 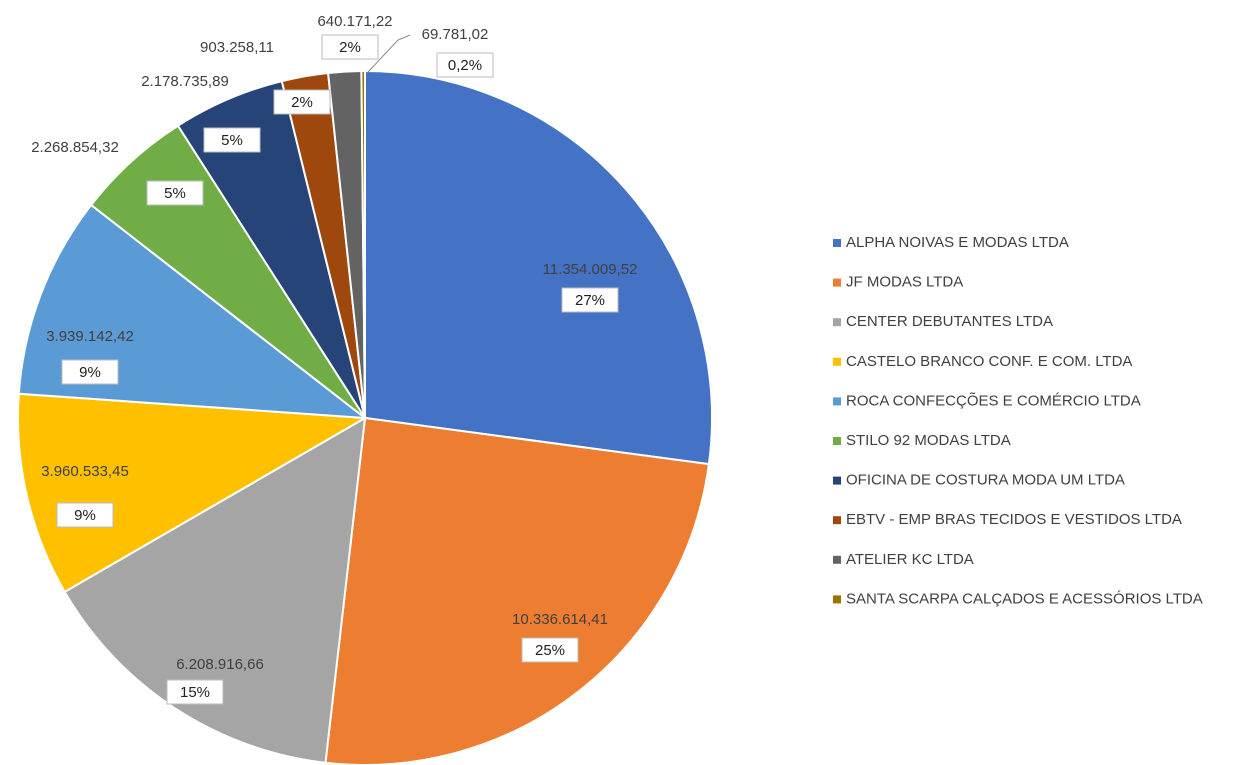 What do you see at coordinates (590, 269) in the screenshot?
I see `value-label: 11.354.009,52` at bounding box center [590, 269].